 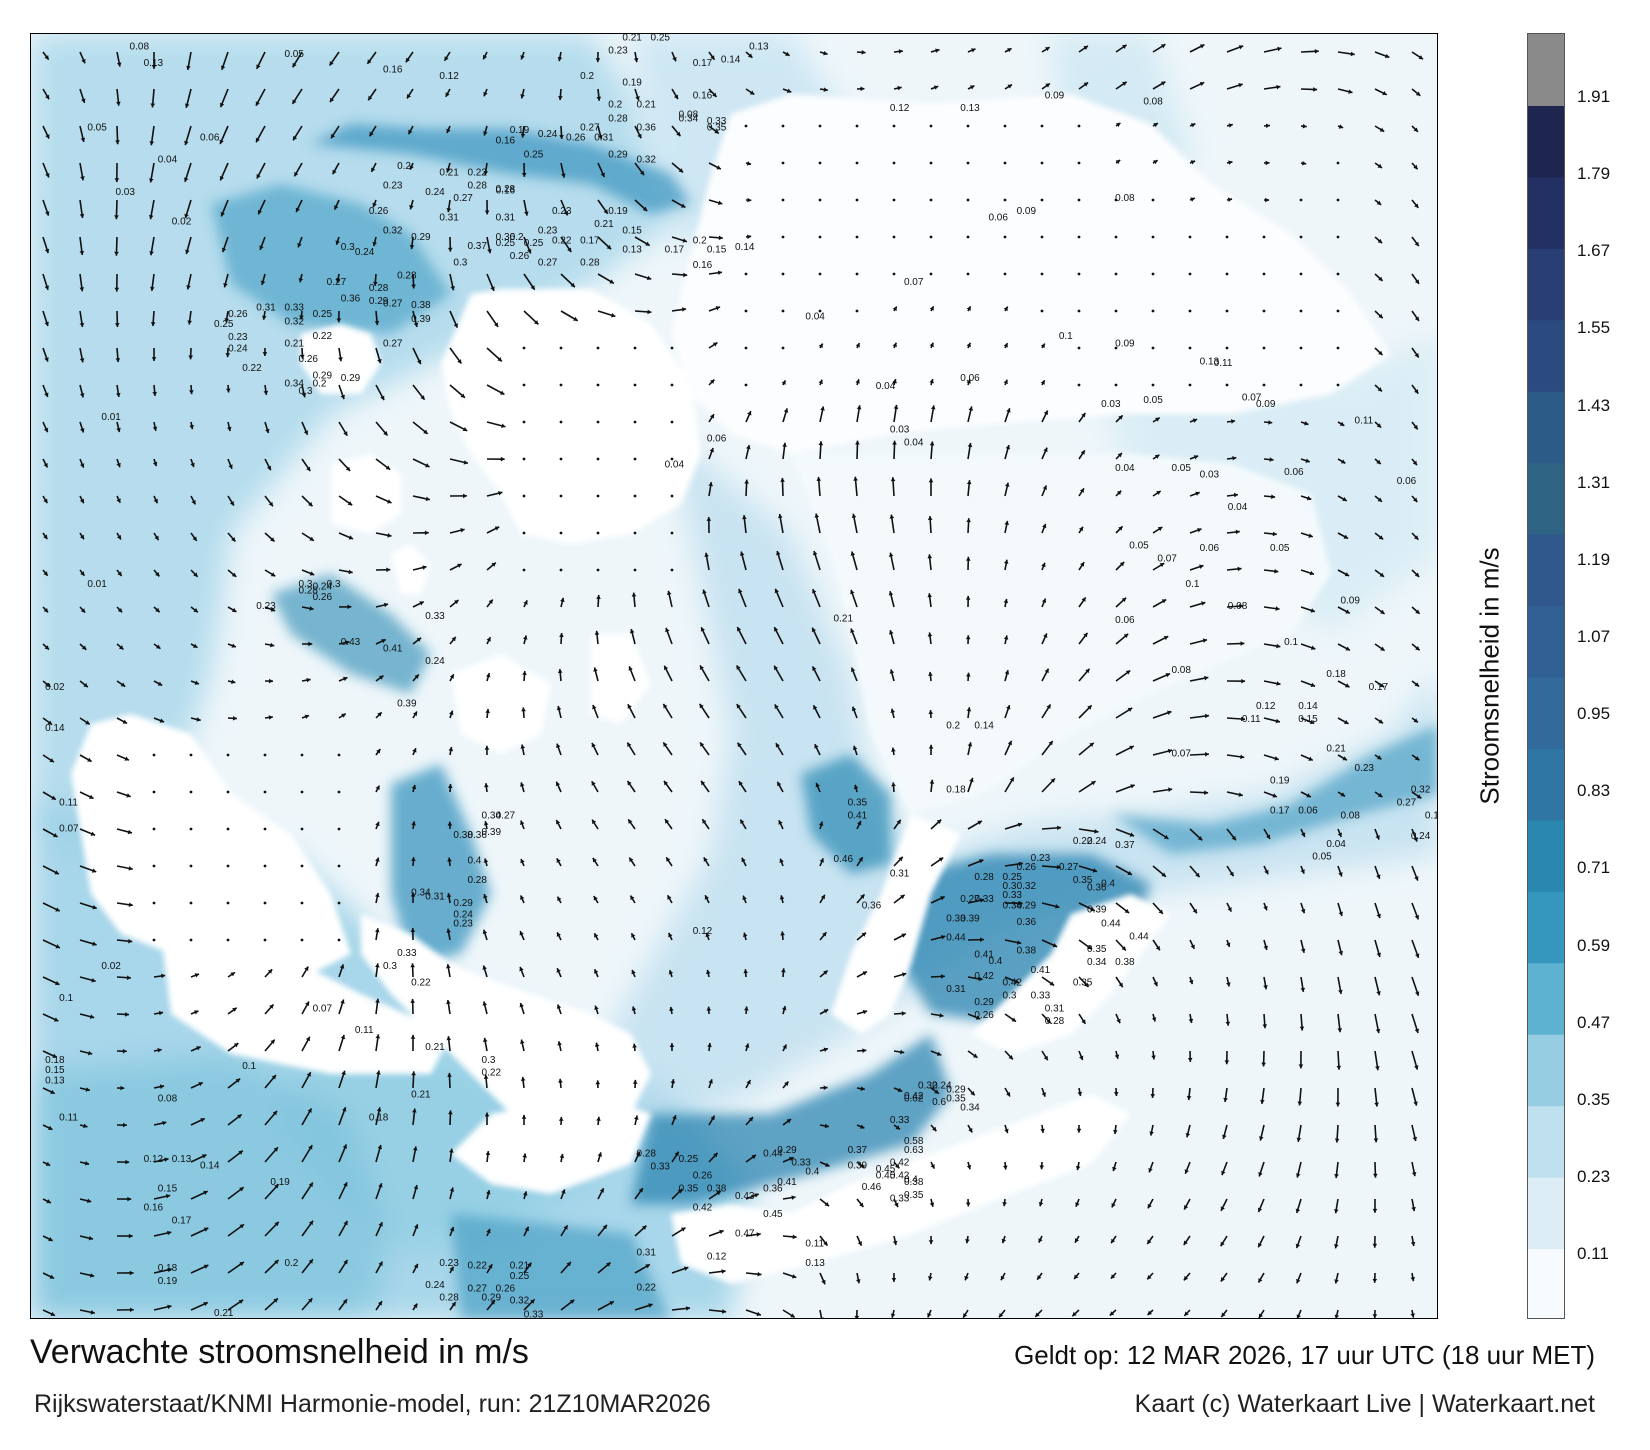 I want to click on speed-value-label: 0.34, so click(x=689, y=118).